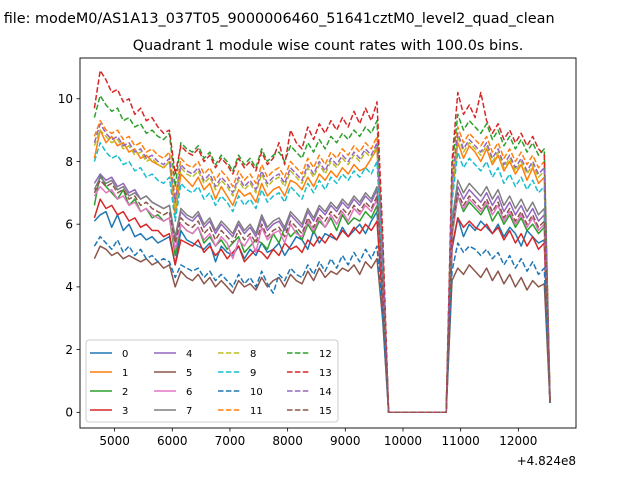  Describe the element at coordinates (403, 441) in the screenshot. I see `x-tick-label: 10000` at that location.